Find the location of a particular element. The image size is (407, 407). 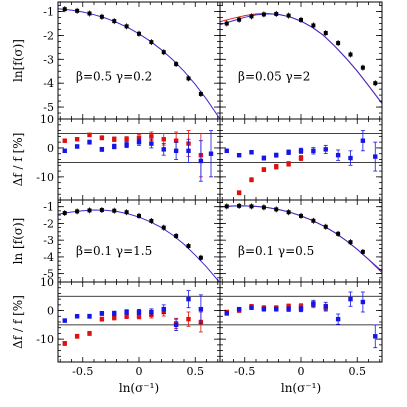

panel-annotation: β=0.1 γ=0.5 is located at coordinates (276, 251).